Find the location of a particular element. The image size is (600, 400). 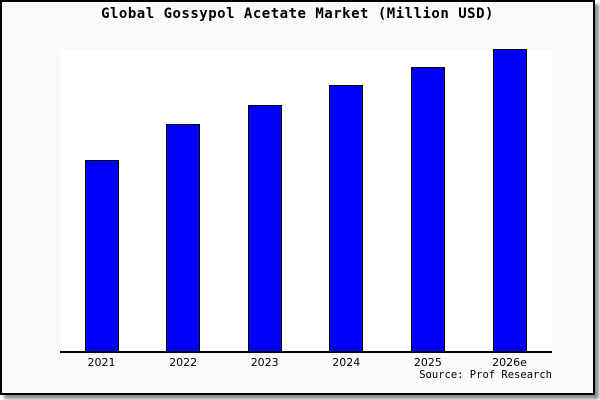

x-tick-label-2025: 2025 is located at coordinates (427, 362).